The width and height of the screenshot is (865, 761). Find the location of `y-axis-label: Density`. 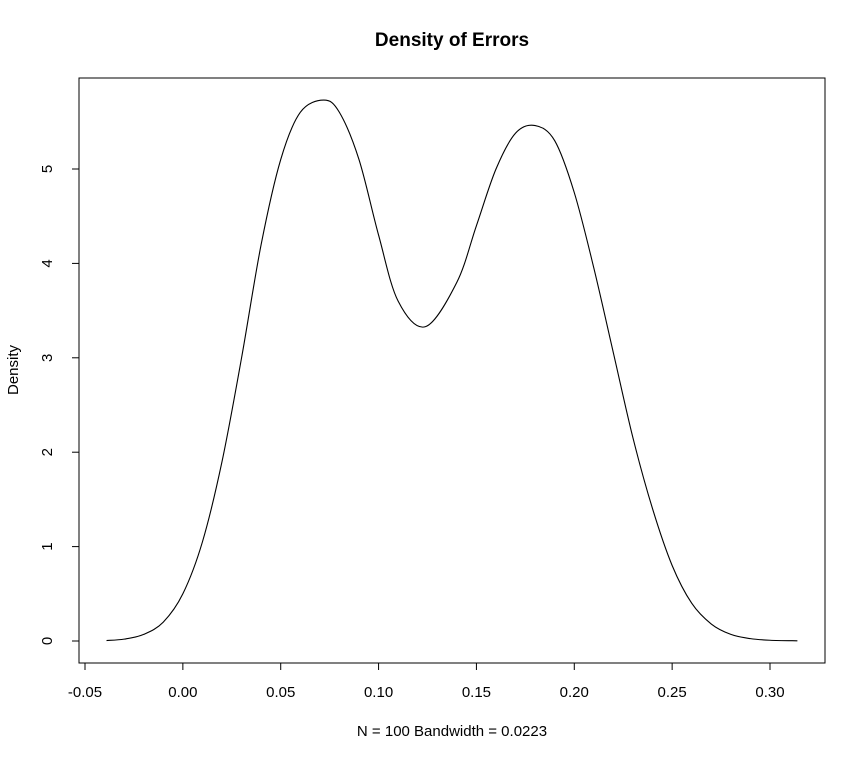

y-axis-label: Density is located at coordinates (13, 369).